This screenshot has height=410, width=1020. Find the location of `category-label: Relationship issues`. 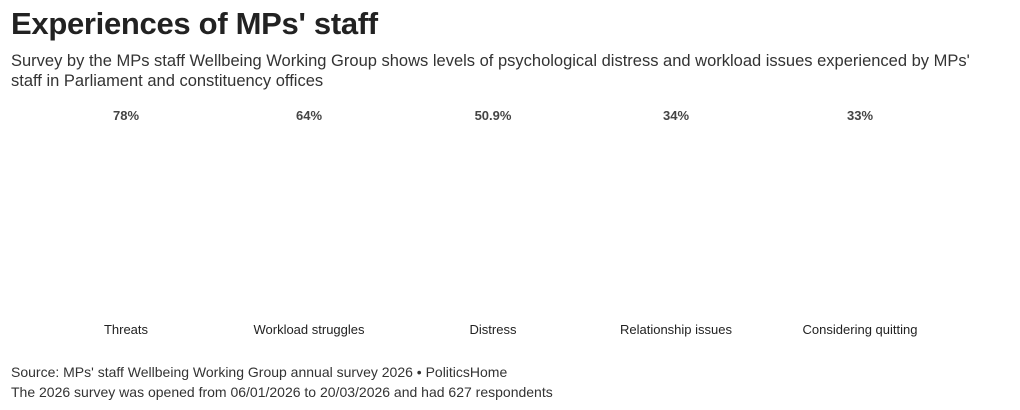

category-label: Relationship issues is located at coordinates (676, 329).